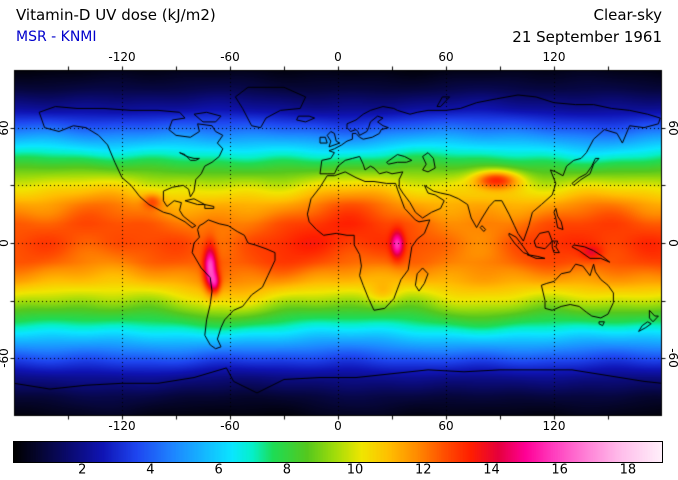  What do you see at coordinates (56, 37) in the screenshot?
I see `data-source-label: MSR - KNMI` at bounding box center [56, 37].